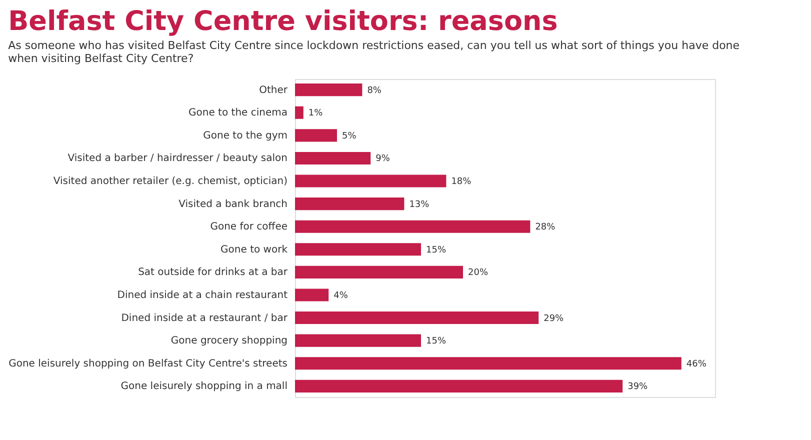 This screenshot has height=440, width=811. I want to click on data-label: 1%, so click(316, 113).